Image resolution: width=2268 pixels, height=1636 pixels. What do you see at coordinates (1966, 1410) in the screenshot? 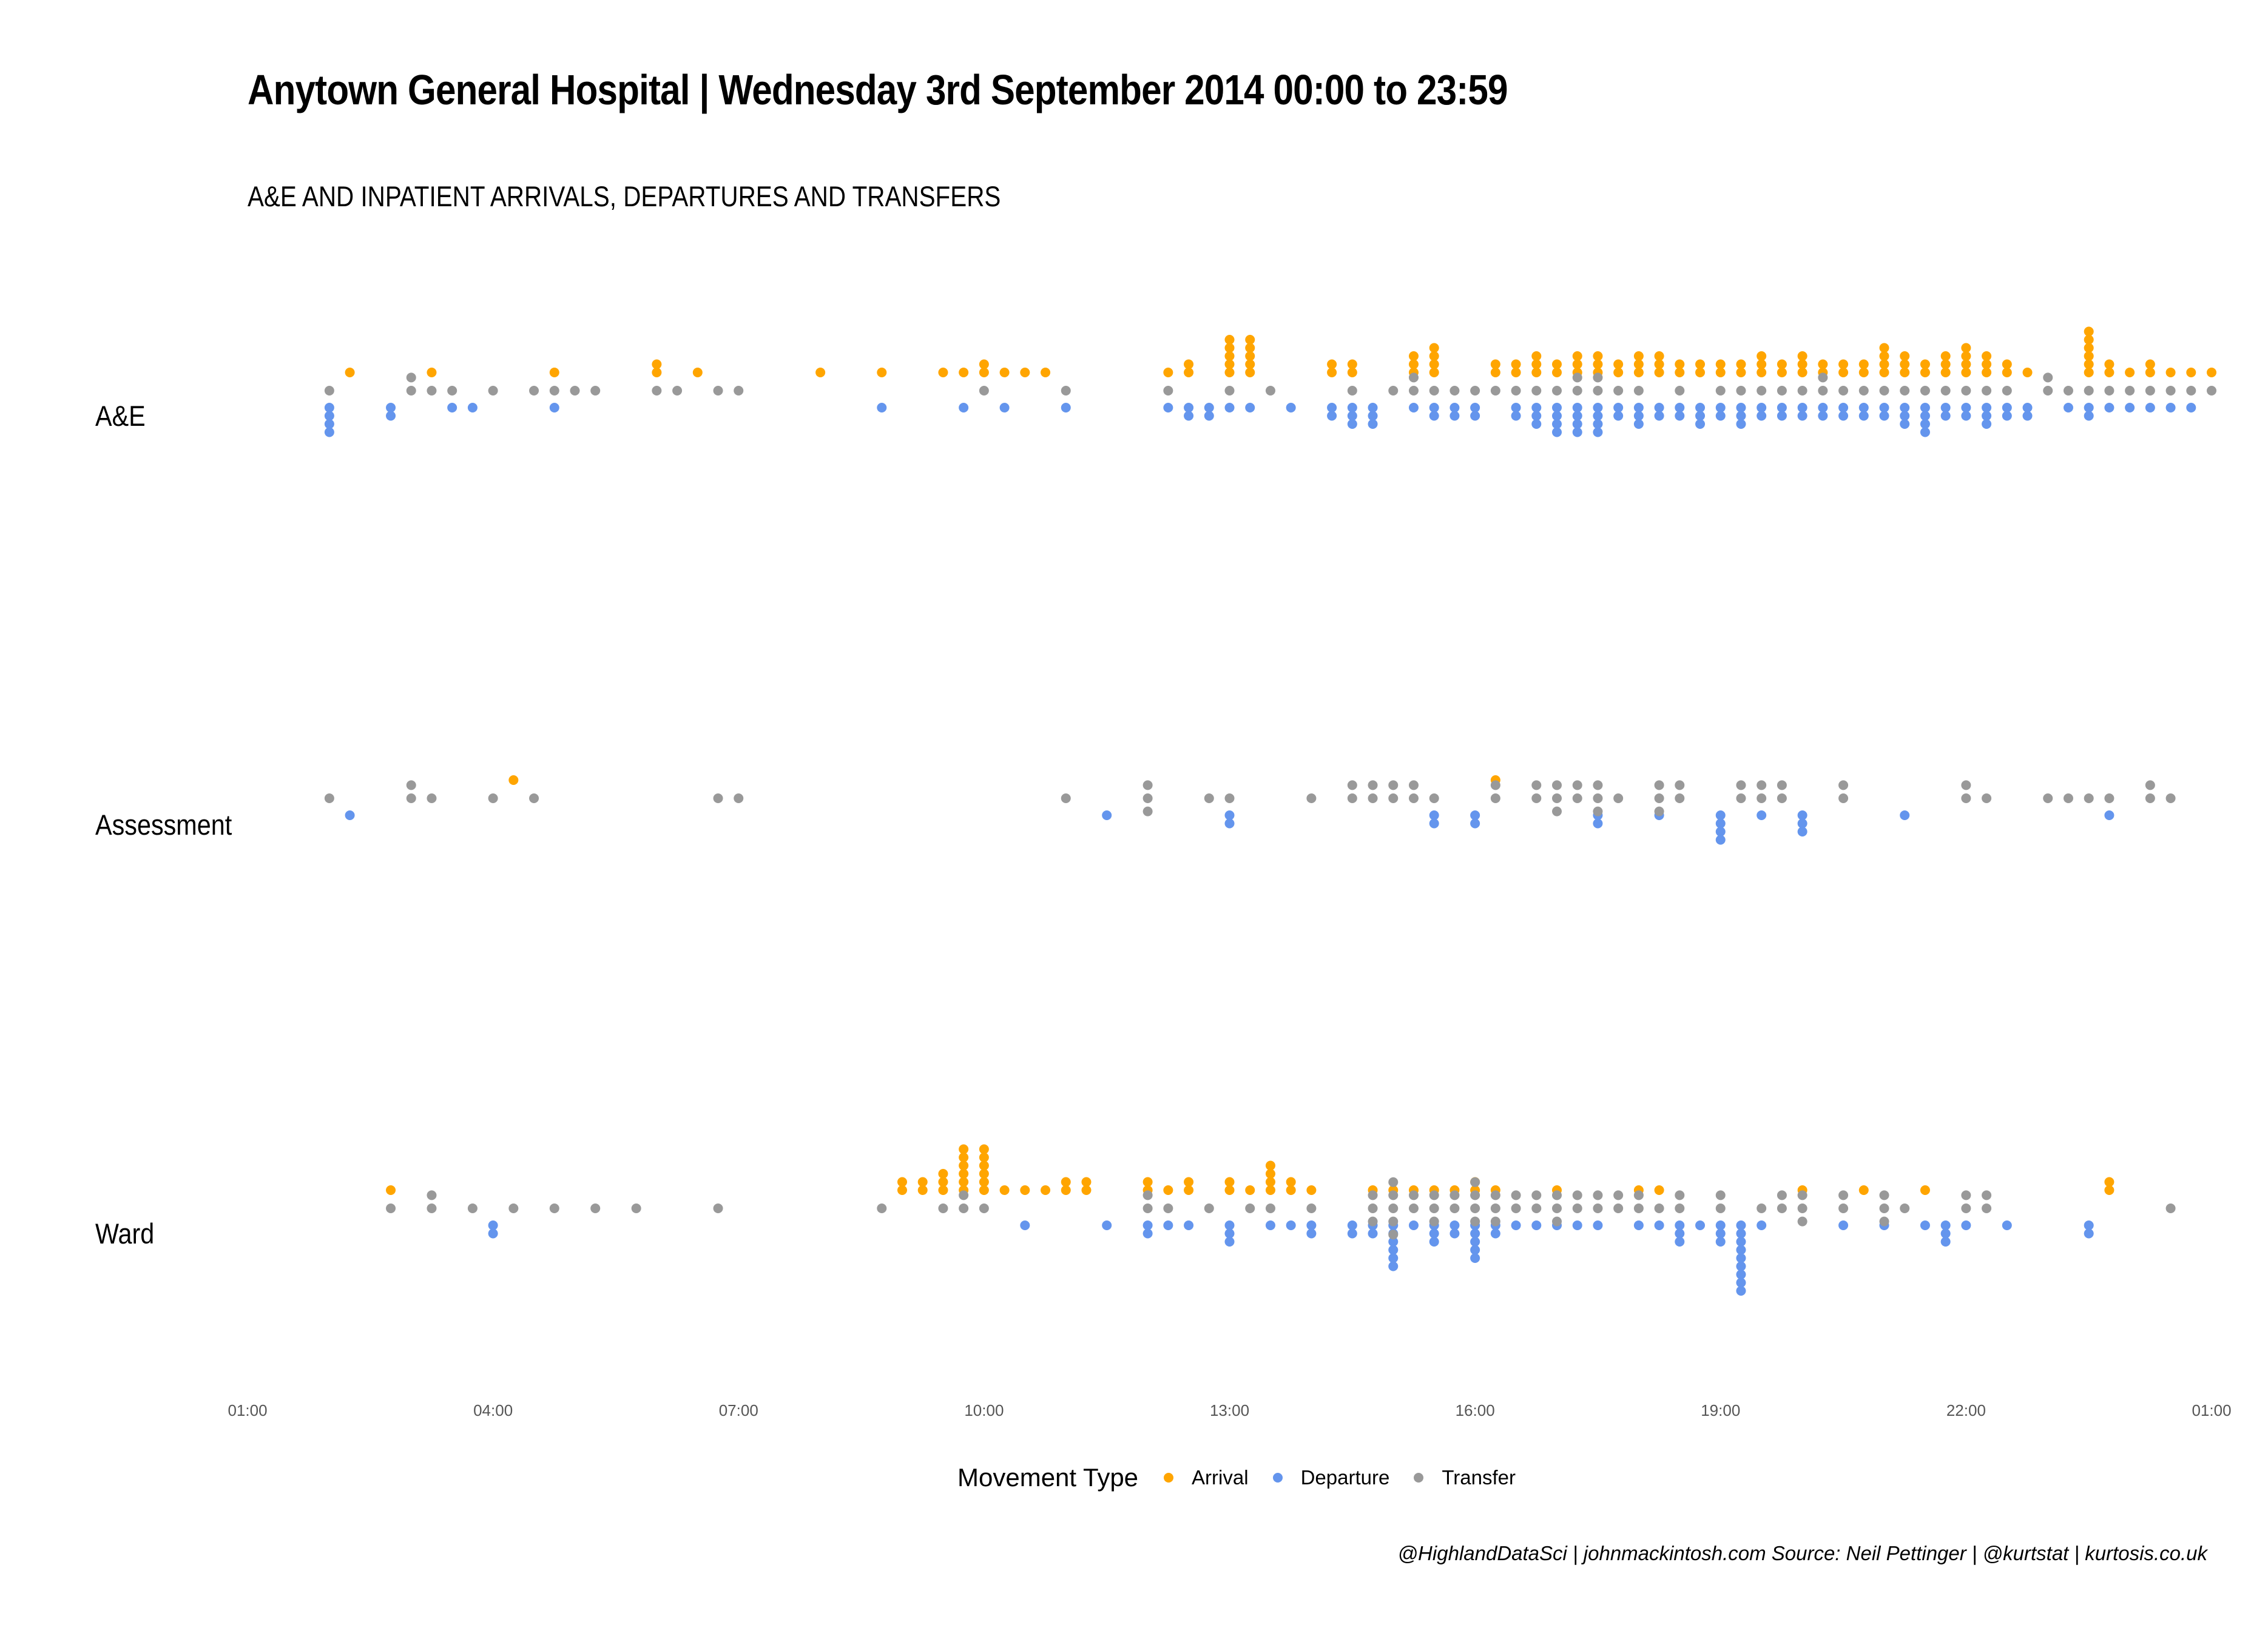
I see `x-tick-label: 22:00` at bounding box center [1966, 1410].